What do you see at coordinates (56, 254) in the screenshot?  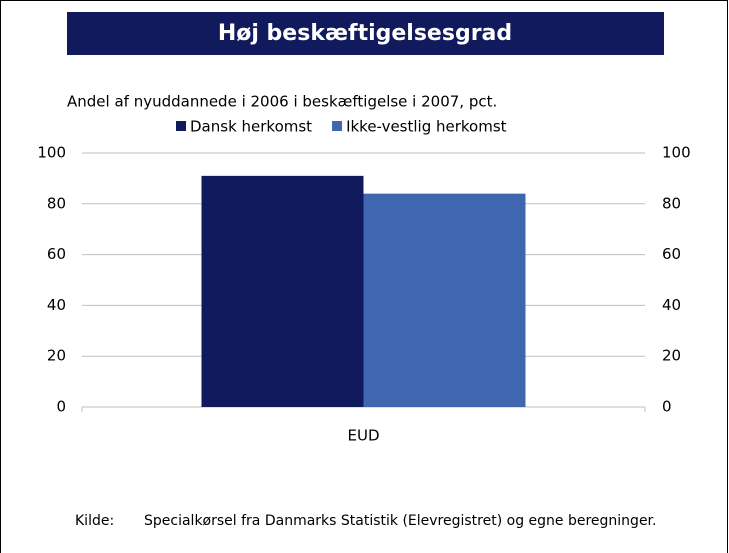 I see `y-tick-label: 60` at bounding box center [56, 254].